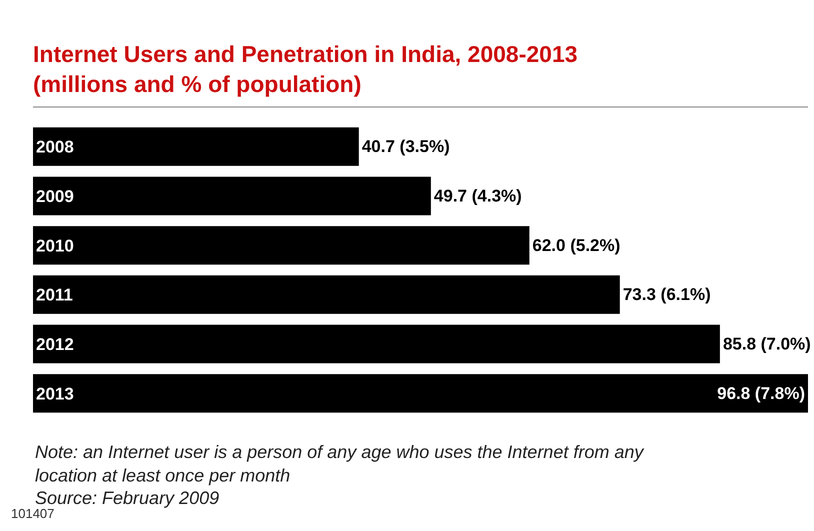 The height and width of the screenshot is (531, 814). What do you see at coordinates (55, 196) in the screenshot?
I see `y-tick-label: 2009` at bounding box center [55, 196].